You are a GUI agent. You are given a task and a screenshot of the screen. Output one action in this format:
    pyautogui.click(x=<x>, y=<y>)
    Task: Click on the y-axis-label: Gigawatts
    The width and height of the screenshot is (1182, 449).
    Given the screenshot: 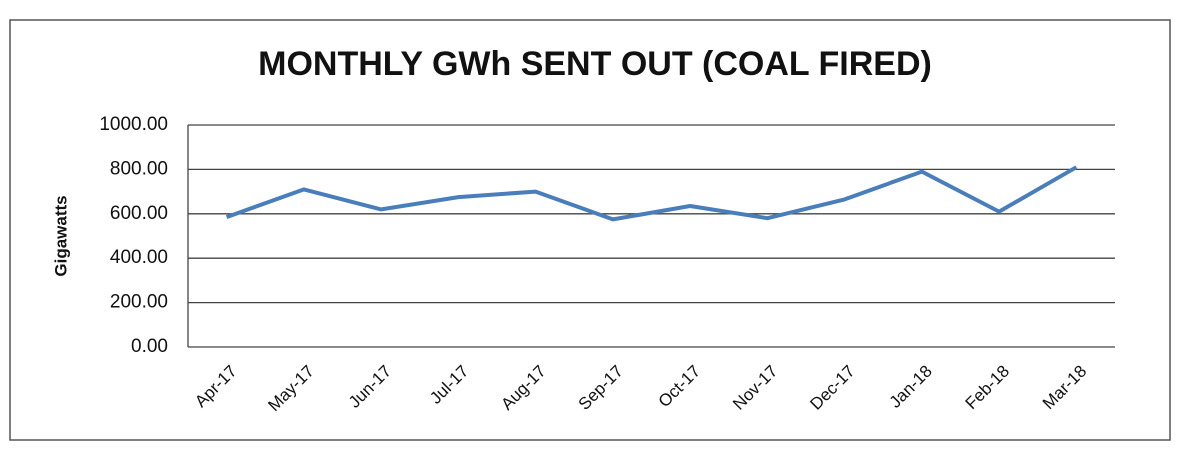 What is the action you would take?
    pyautogui.click(x=60, y=235)
    